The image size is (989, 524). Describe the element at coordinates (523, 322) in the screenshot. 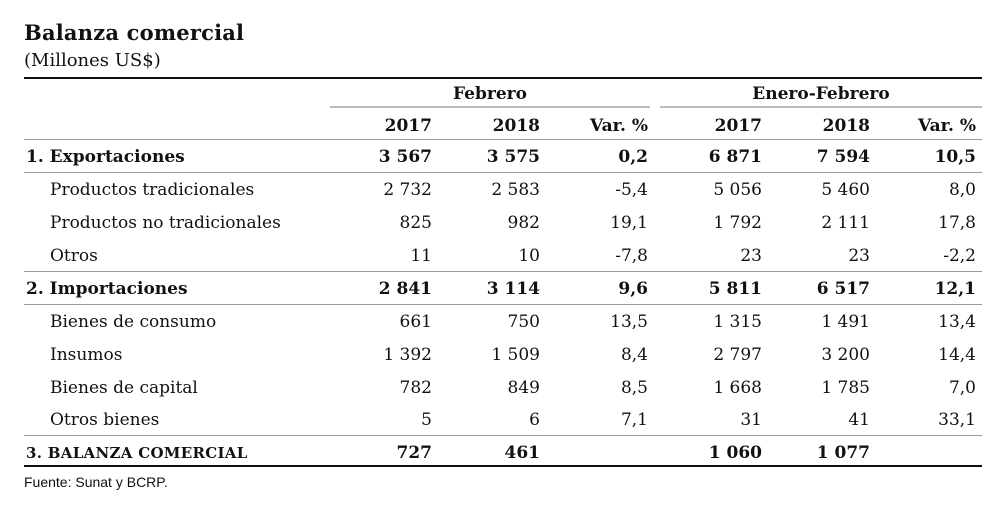

I see `cell: 750` at that location.